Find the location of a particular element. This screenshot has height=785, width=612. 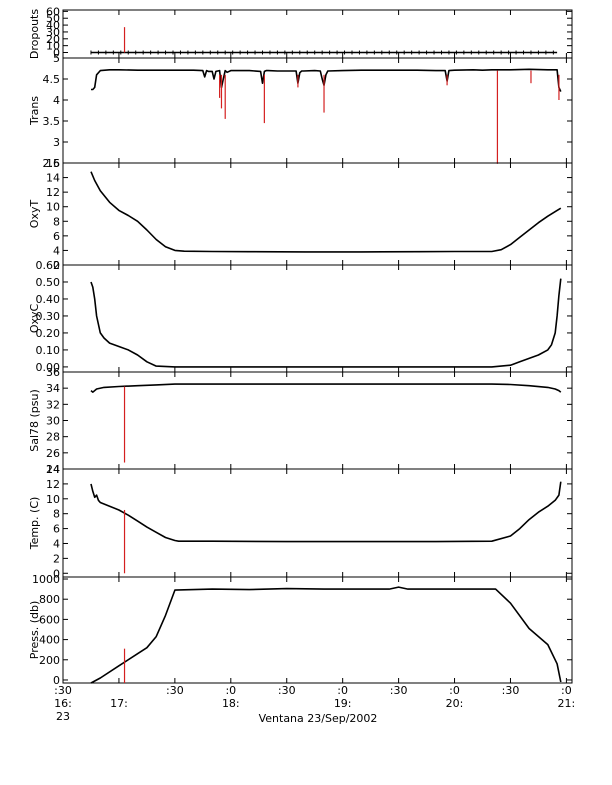

y-tick-label: 24 is located at coordinates (53, 469).